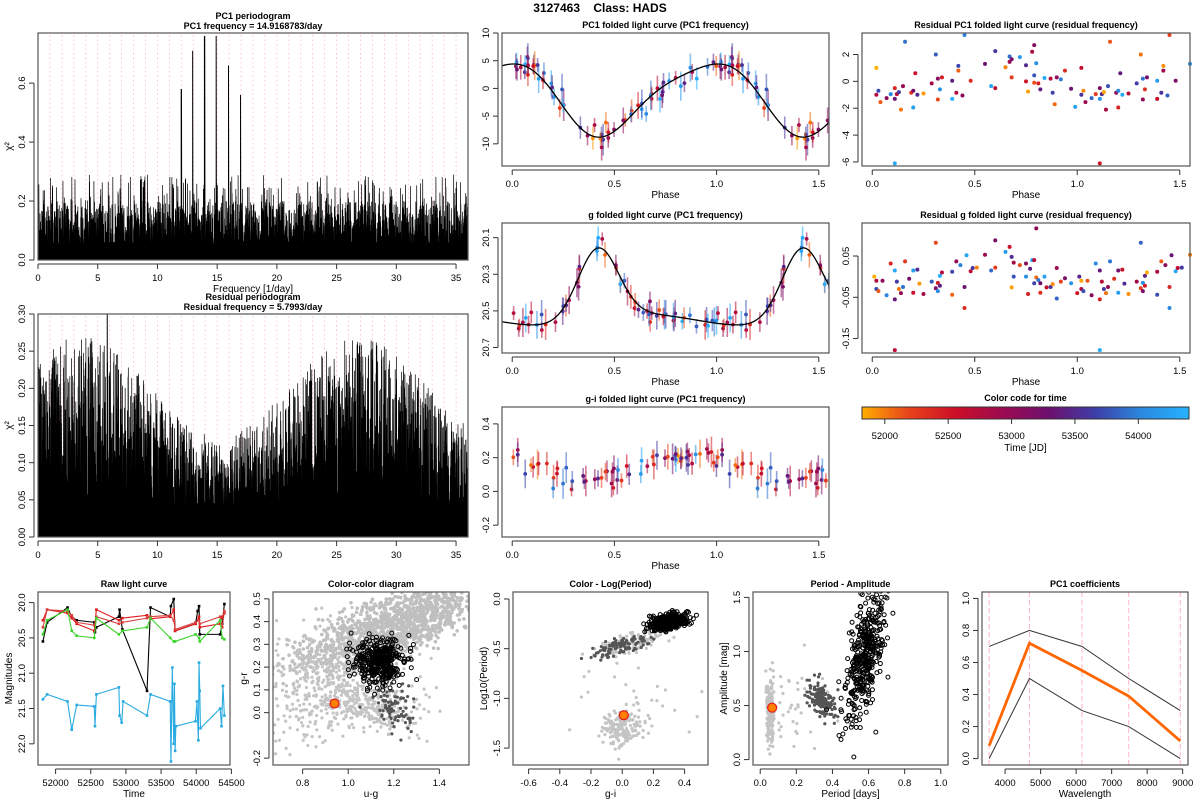 The height and width of the screenshot is (800, 1200). I want to click on x-axis-label: Frequency [1/day], so click(253, 289).